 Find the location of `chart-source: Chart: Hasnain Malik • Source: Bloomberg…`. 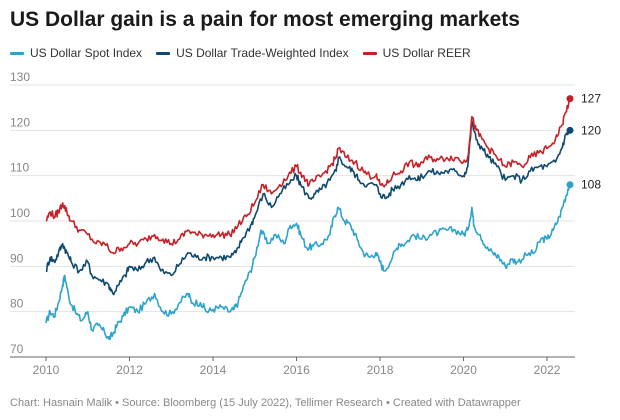

chart-source: Chart: Hasnain Malik • Source: Bloomberg… is located at coordinates (265, 403).